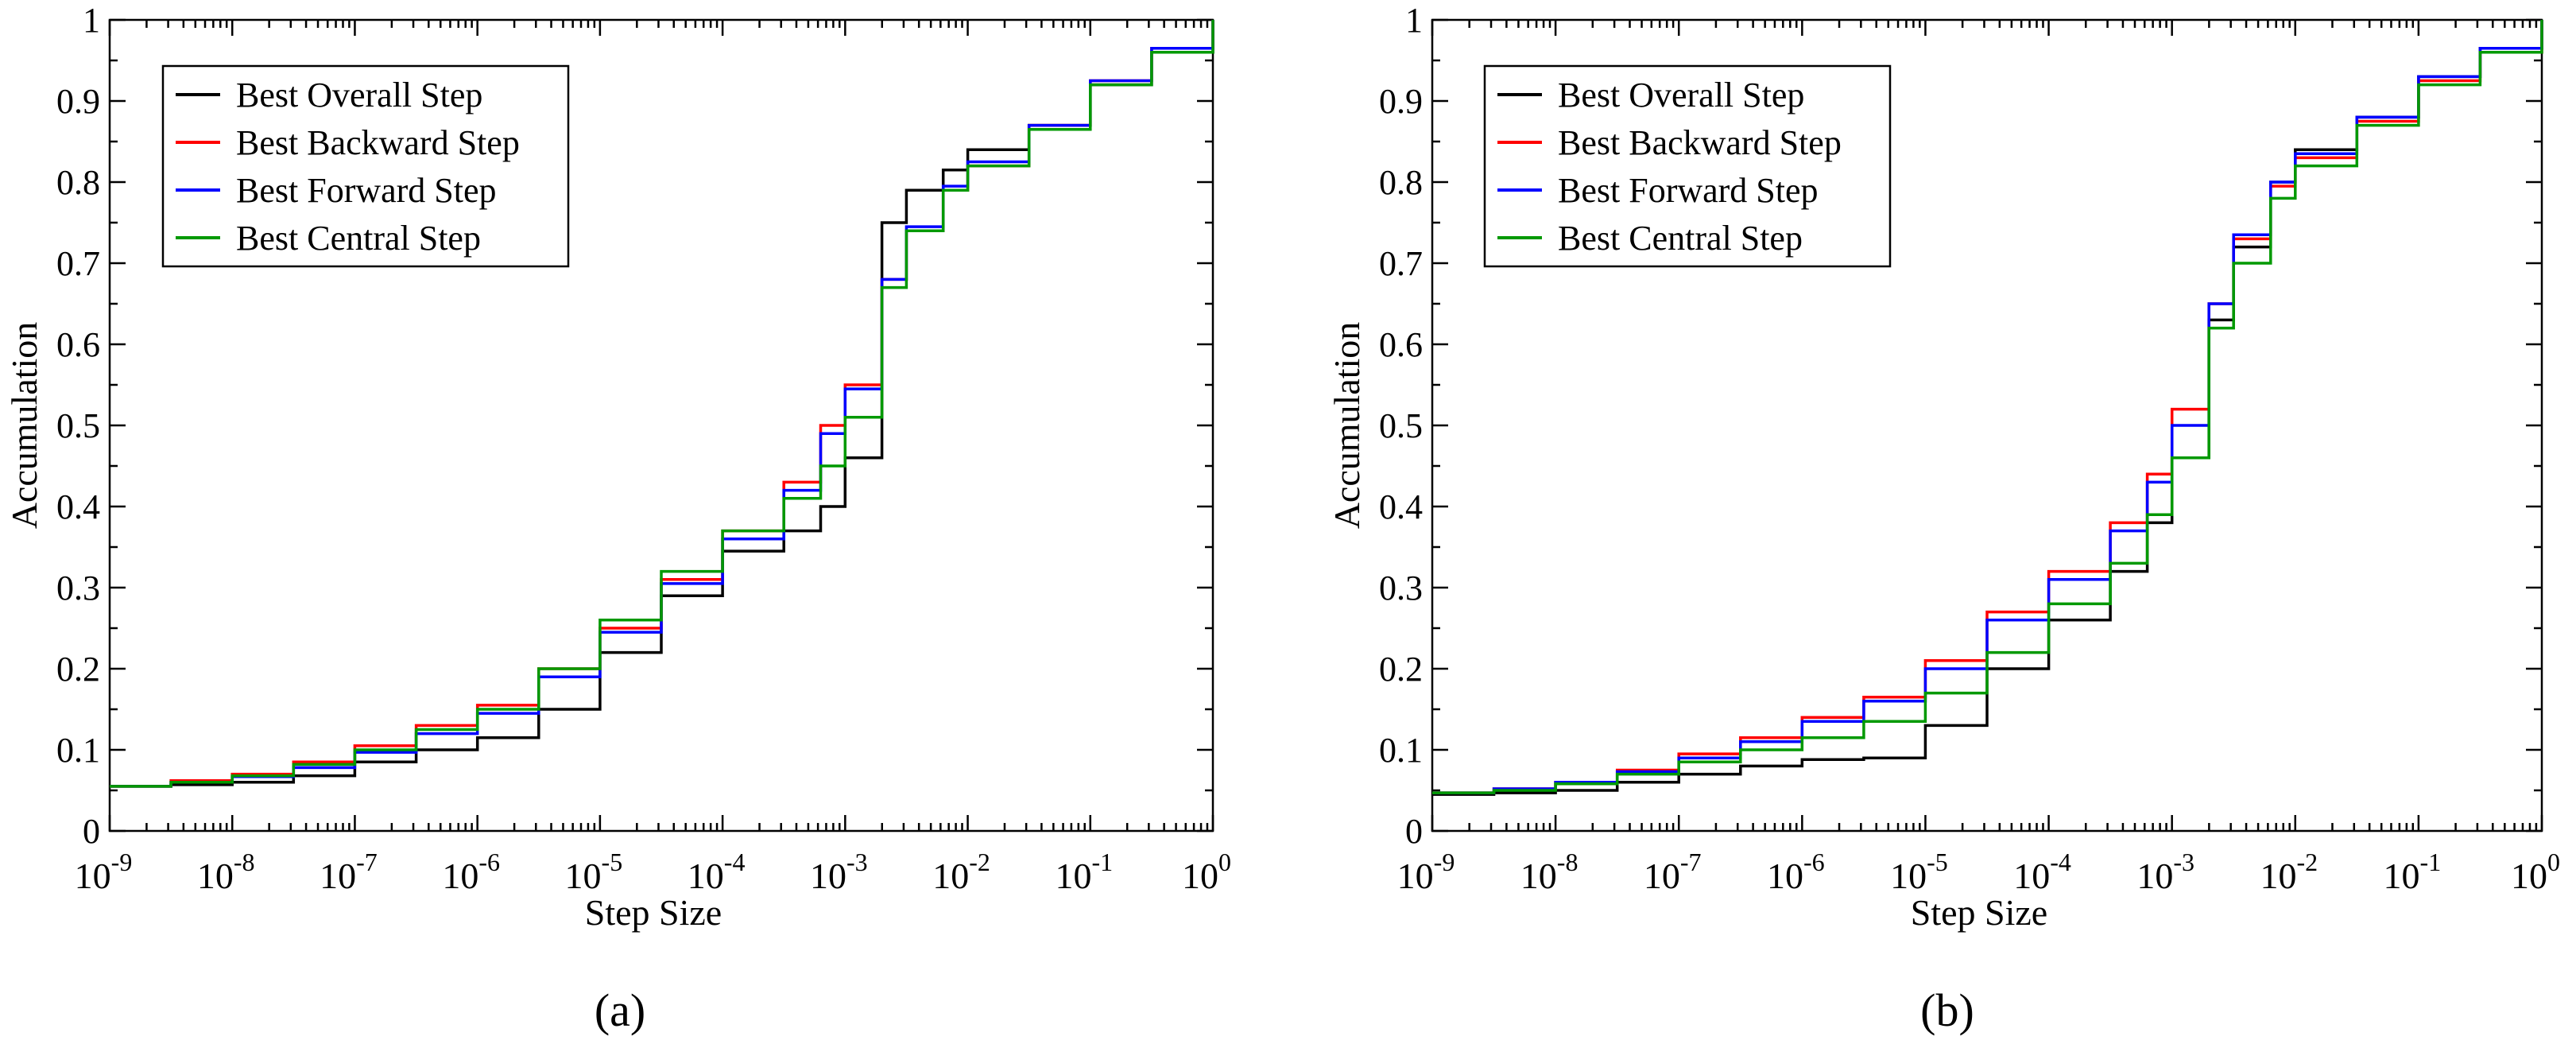  Describe the element at coordinates (653, 912) in the screenshot. I see `x-axis-label: Step Size` at that location.